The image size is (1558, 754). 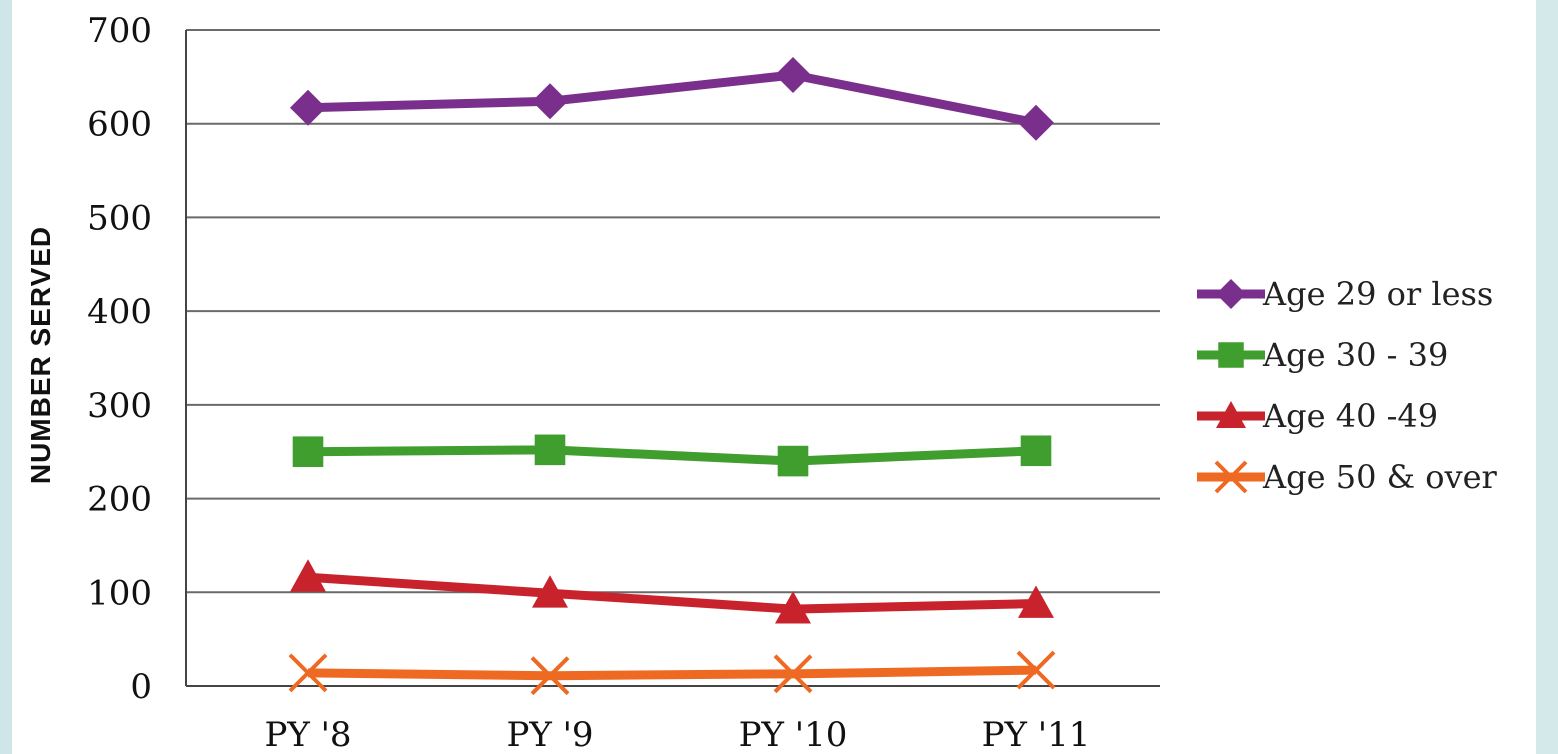 What do you see at coordinates (1377, 294) in the screenshot?
I see `legend-label: Age 29 or less` at bounding box center [1377, 294].